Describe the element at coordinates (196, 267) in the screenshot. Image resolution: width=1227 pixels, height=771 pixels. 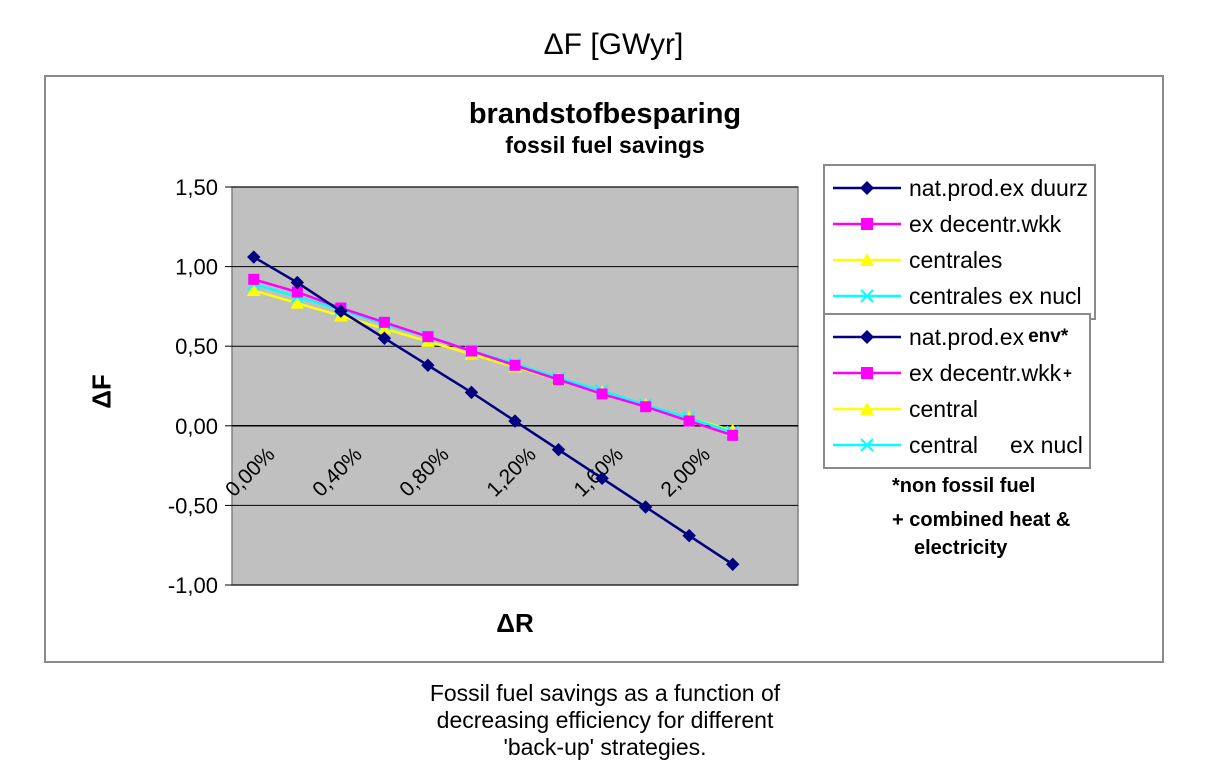
I see `y-tick-label: 1,00` at that location.